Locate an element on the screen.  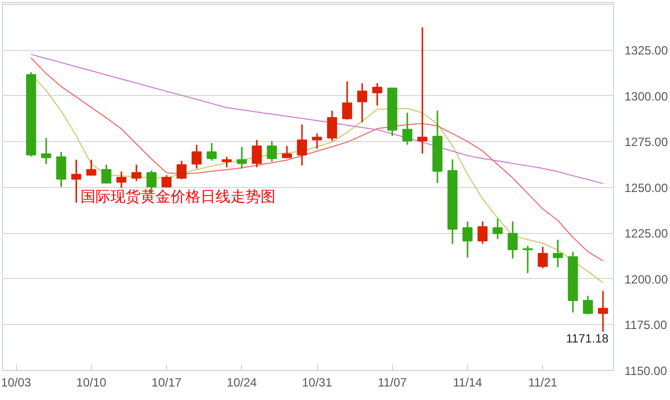
text: 国际现货黄金价格日线走势图 is located at coordinates (178, 197).